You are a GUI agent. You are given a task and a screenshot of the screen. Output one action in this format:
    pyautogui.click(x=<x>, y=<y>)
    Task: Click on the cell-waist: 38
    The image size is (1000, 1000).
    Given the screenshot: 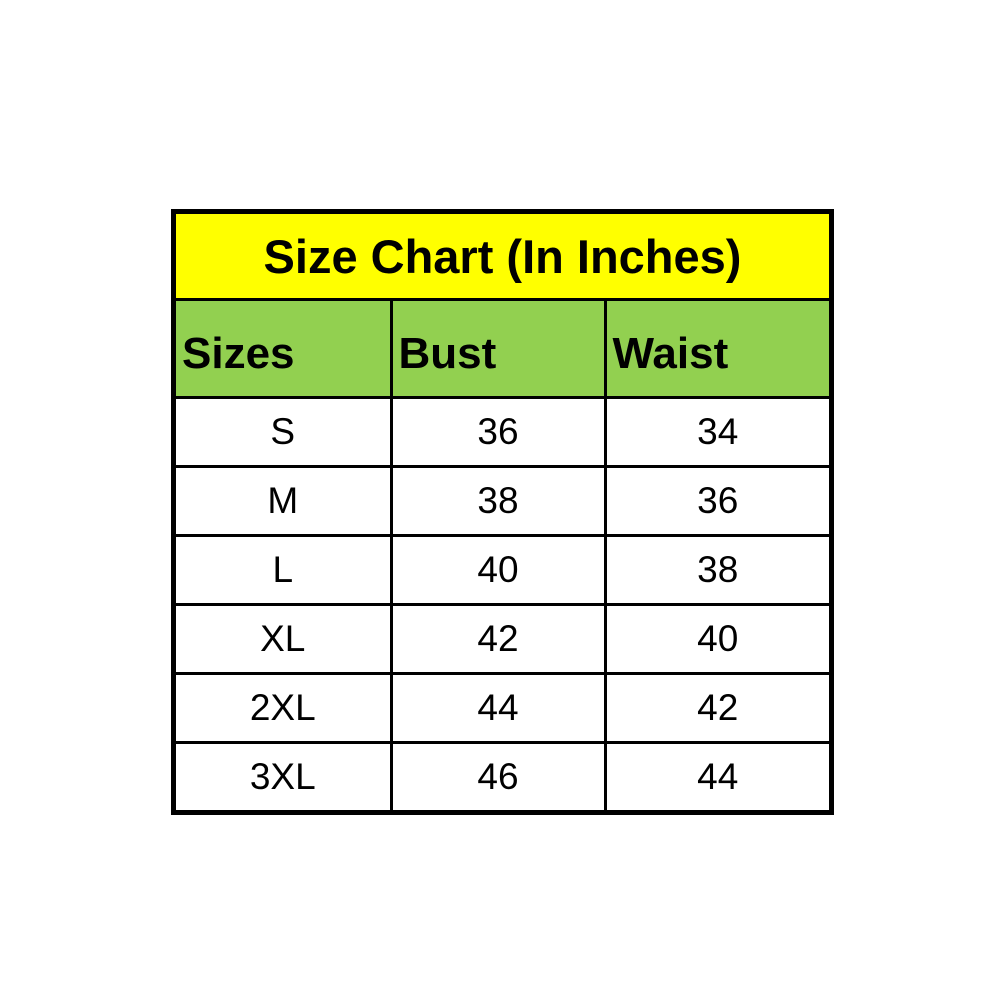 What is the action you would take?
    pyautogui.click(x=718, y=570)
    